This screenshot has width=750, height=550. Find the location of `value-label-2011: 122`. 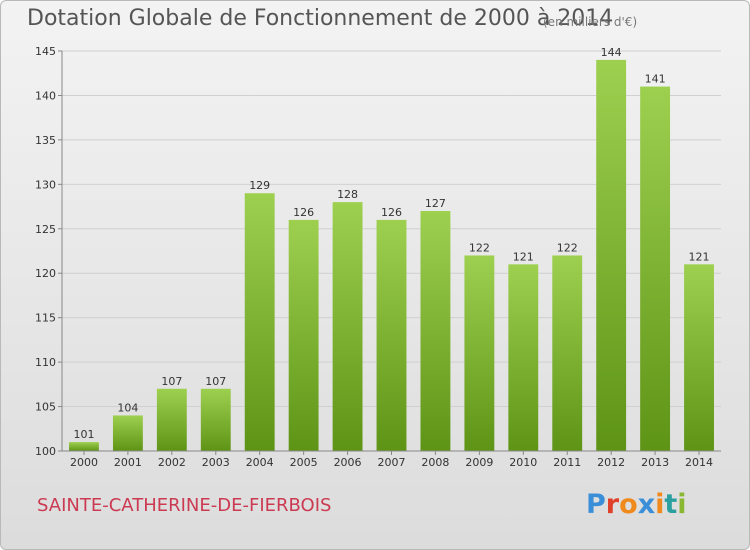

value-label-2011: 122 is located at coordinates (567, 247).